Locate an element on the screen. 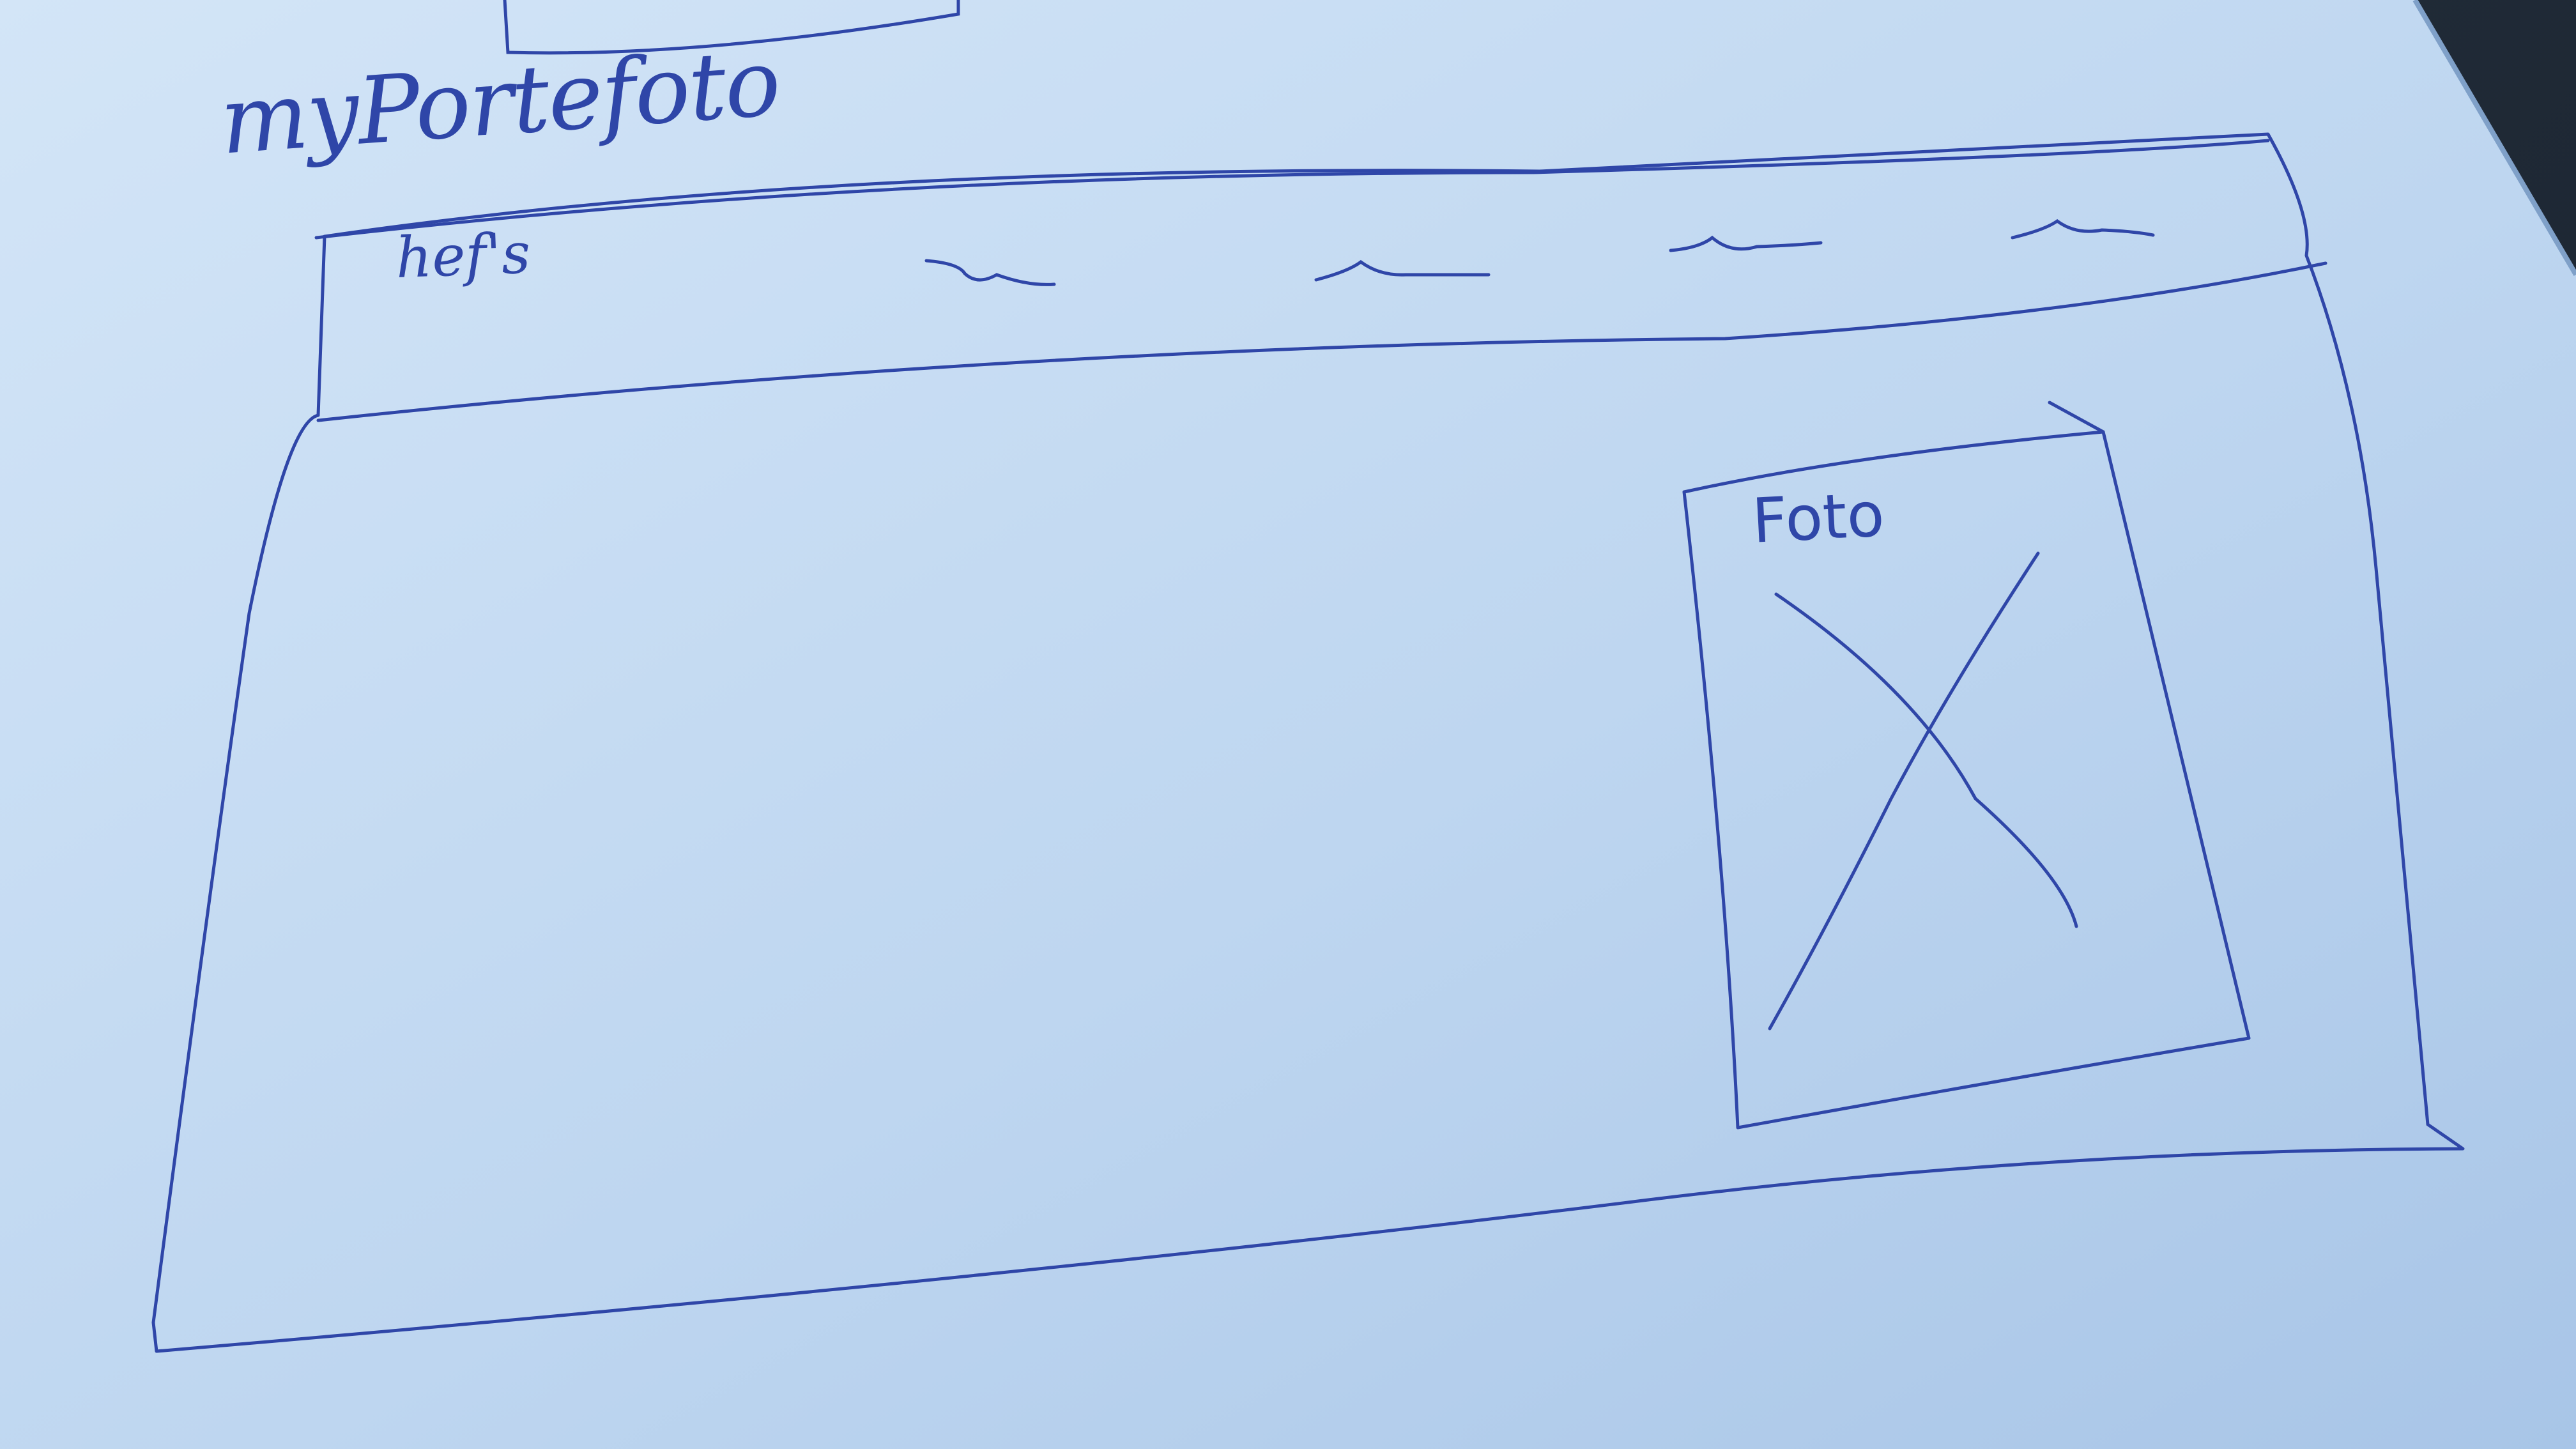 This screenshot has width=2576, height=1449. navbar-bottom-line is located at coordinates (1321, 341).